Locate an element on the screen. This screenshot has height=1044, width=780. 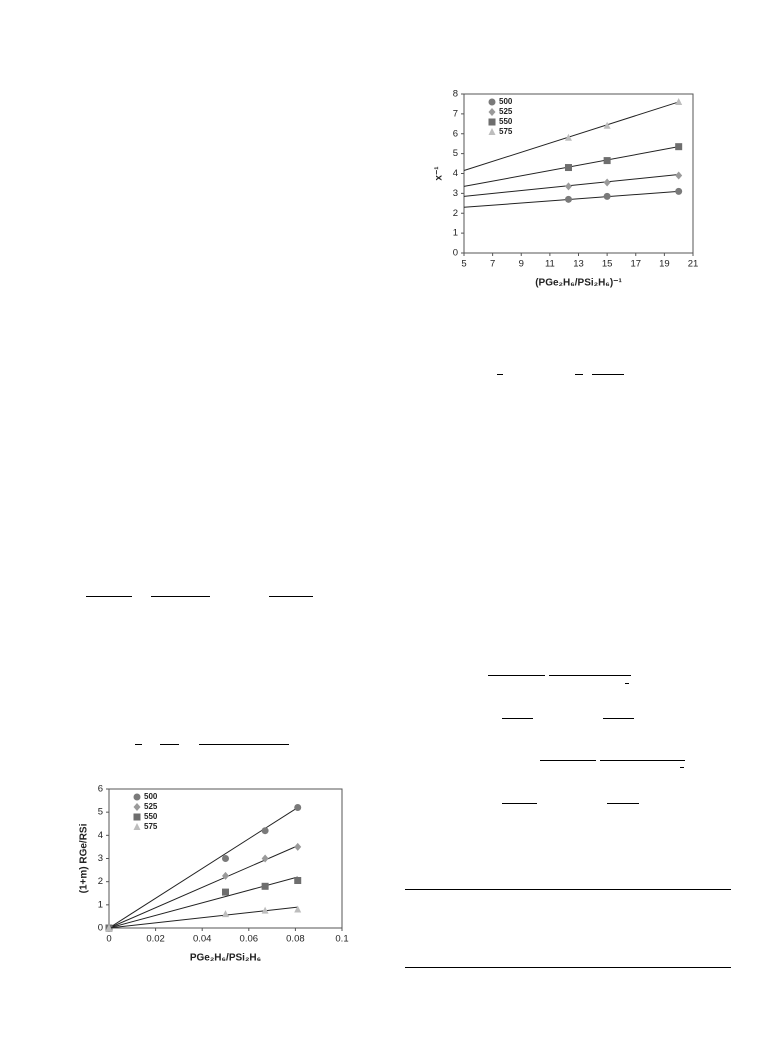
y-axis-title: (1+m) RGe/RSi is located at coordinates (84, 858).